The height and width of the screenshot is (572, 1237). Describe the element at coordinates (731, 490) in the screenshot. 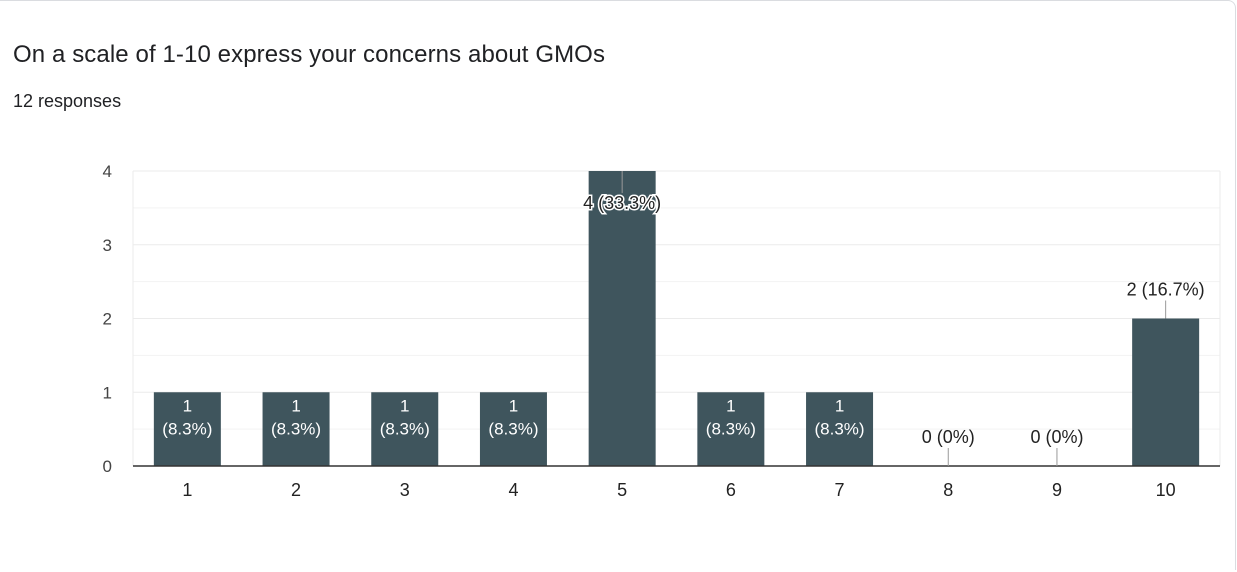

I see `x-tick-label: 6` at that location.